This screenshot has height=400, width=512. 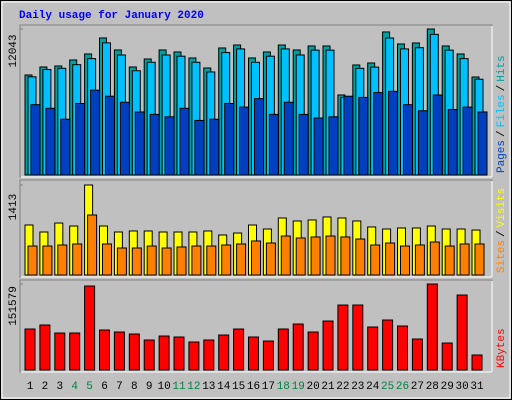 I want to click on x-tick-label: 23, so click(x=357, y=387).